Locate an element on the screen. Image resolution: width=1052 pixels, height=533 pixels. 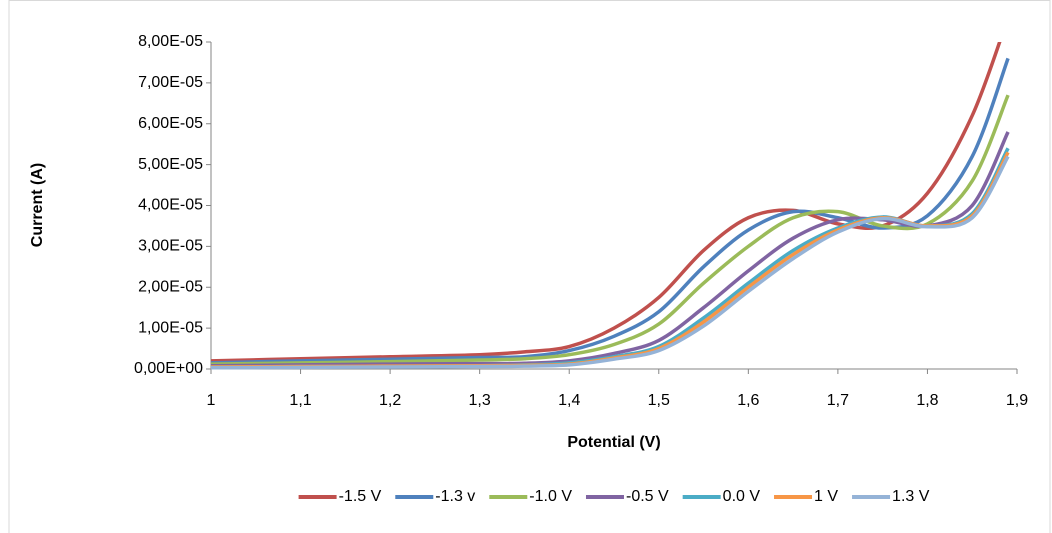
x-tick-label: 1,5 is located at coordinates (659, 400).